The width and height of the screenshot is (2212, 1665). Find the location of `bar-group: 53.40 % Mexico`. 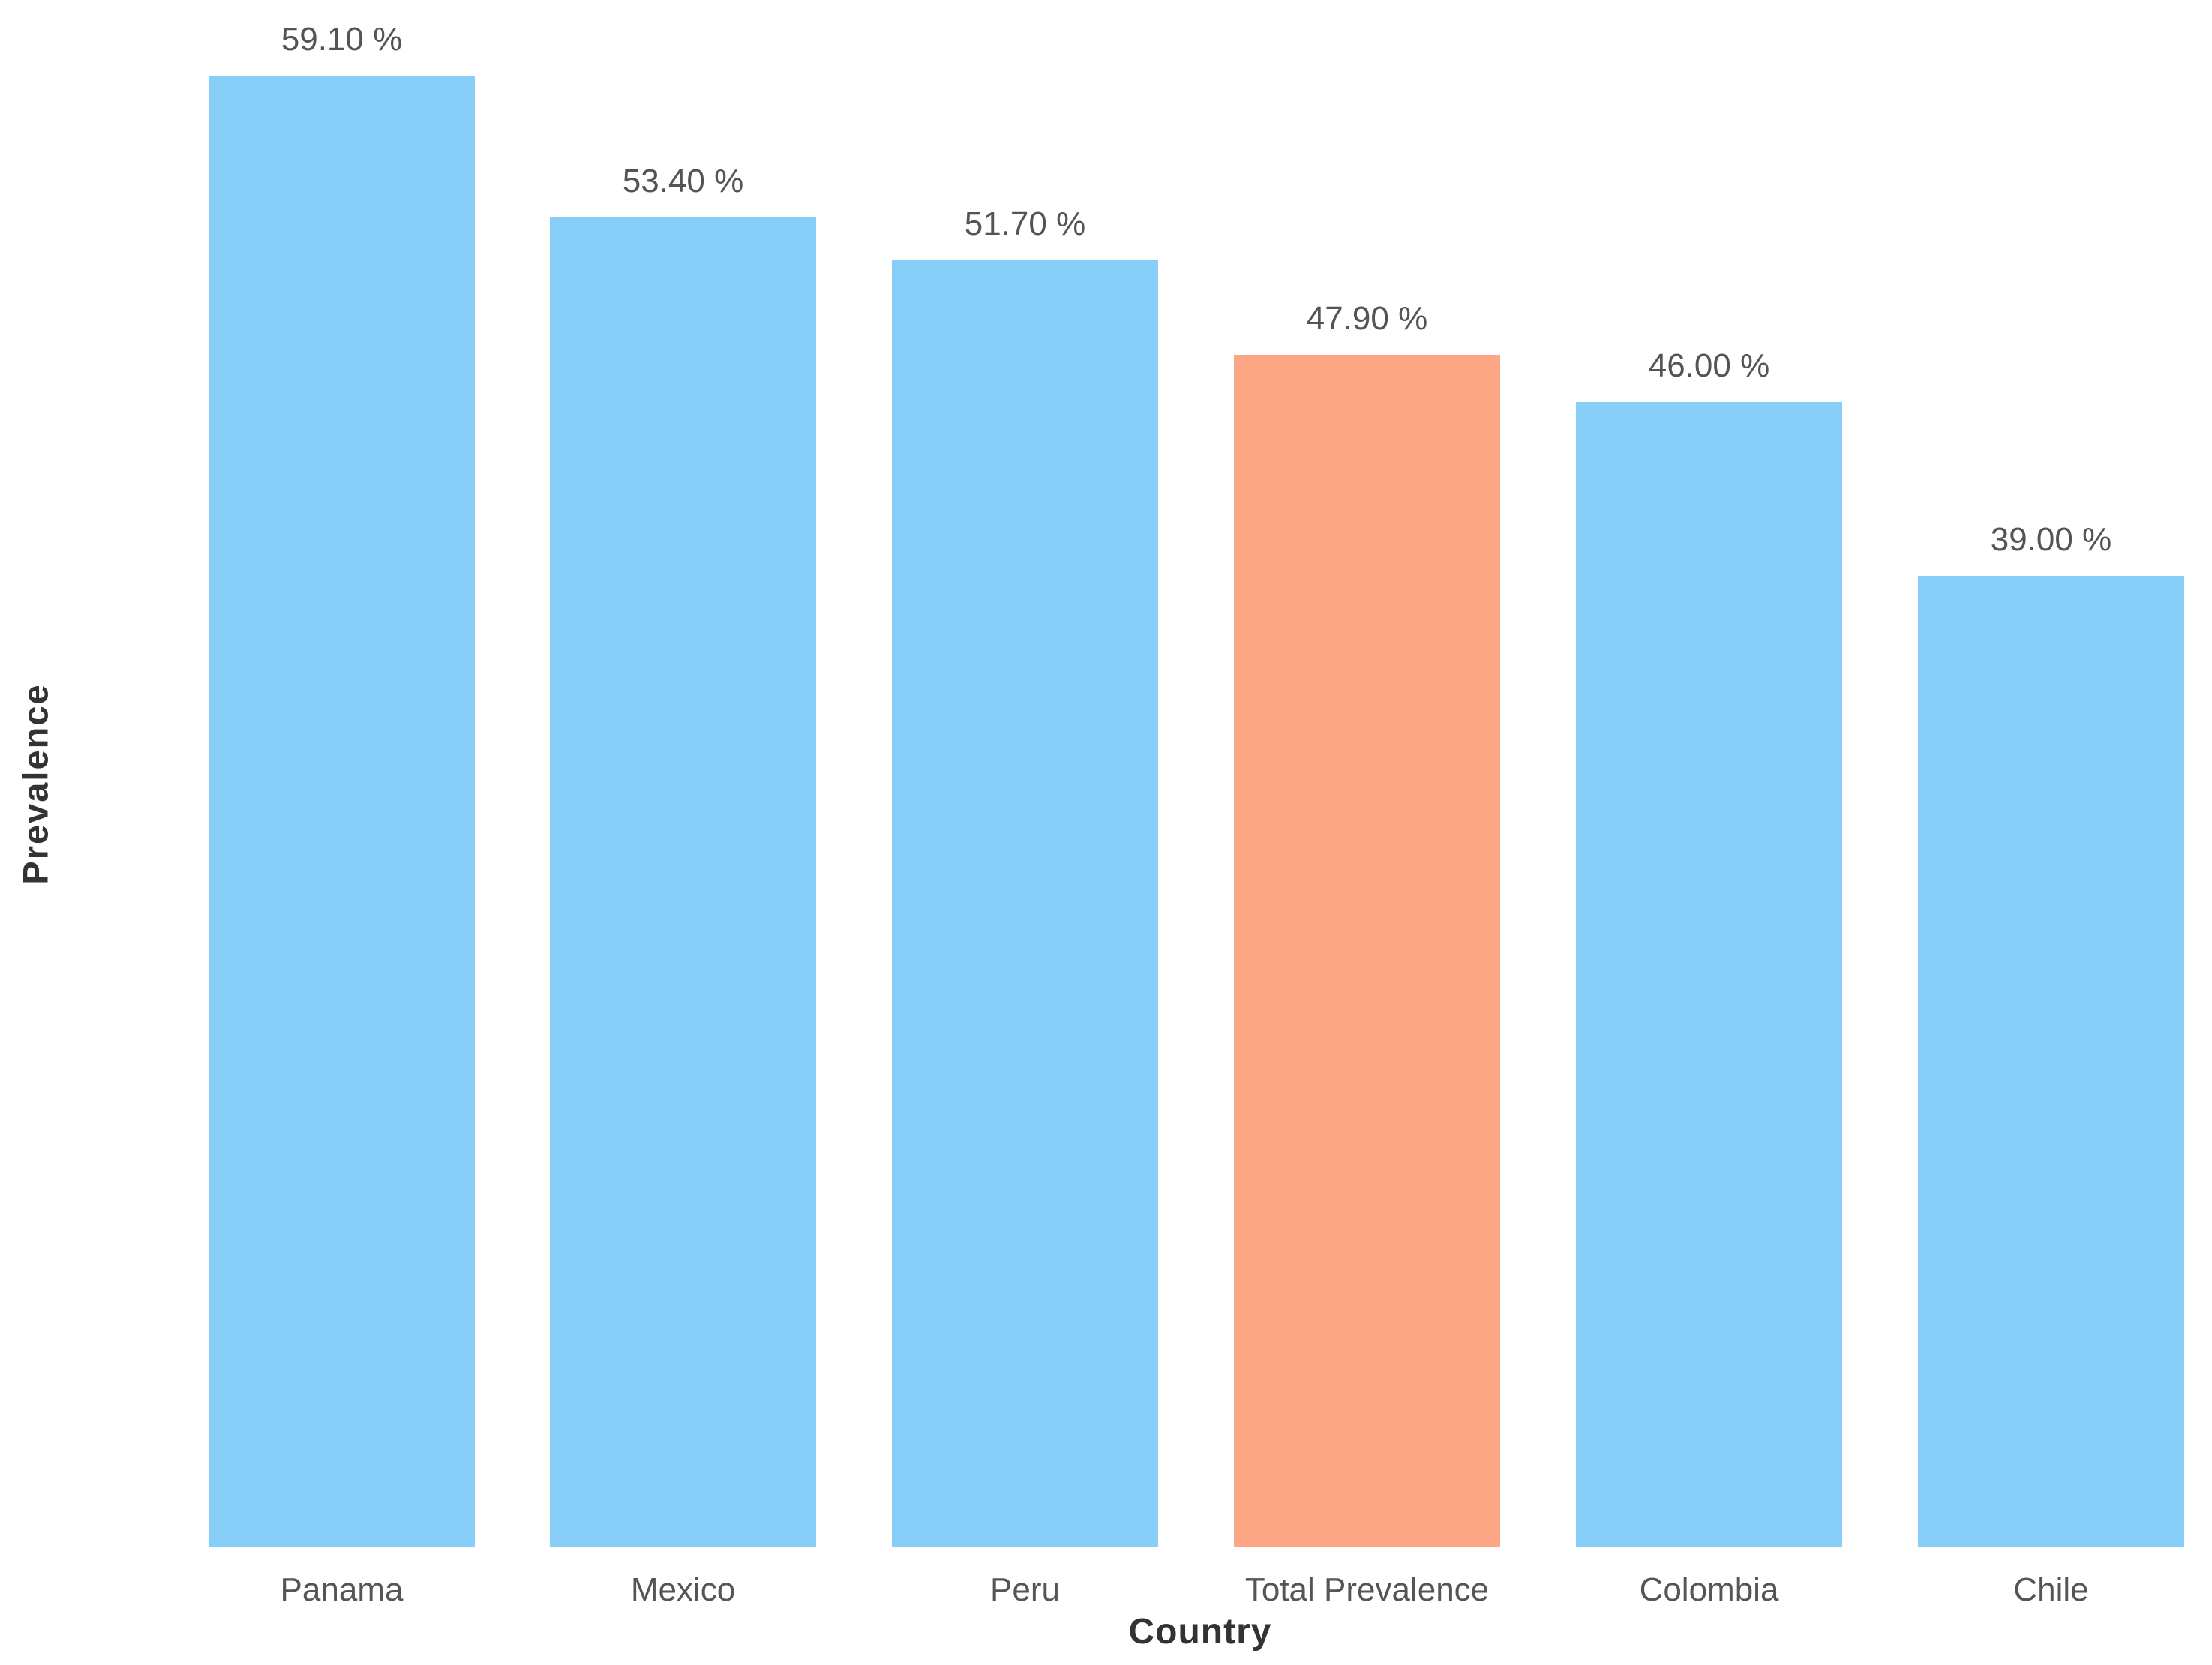

bar-group: 53.40 % Mexico is located at coordinates (683, 832).